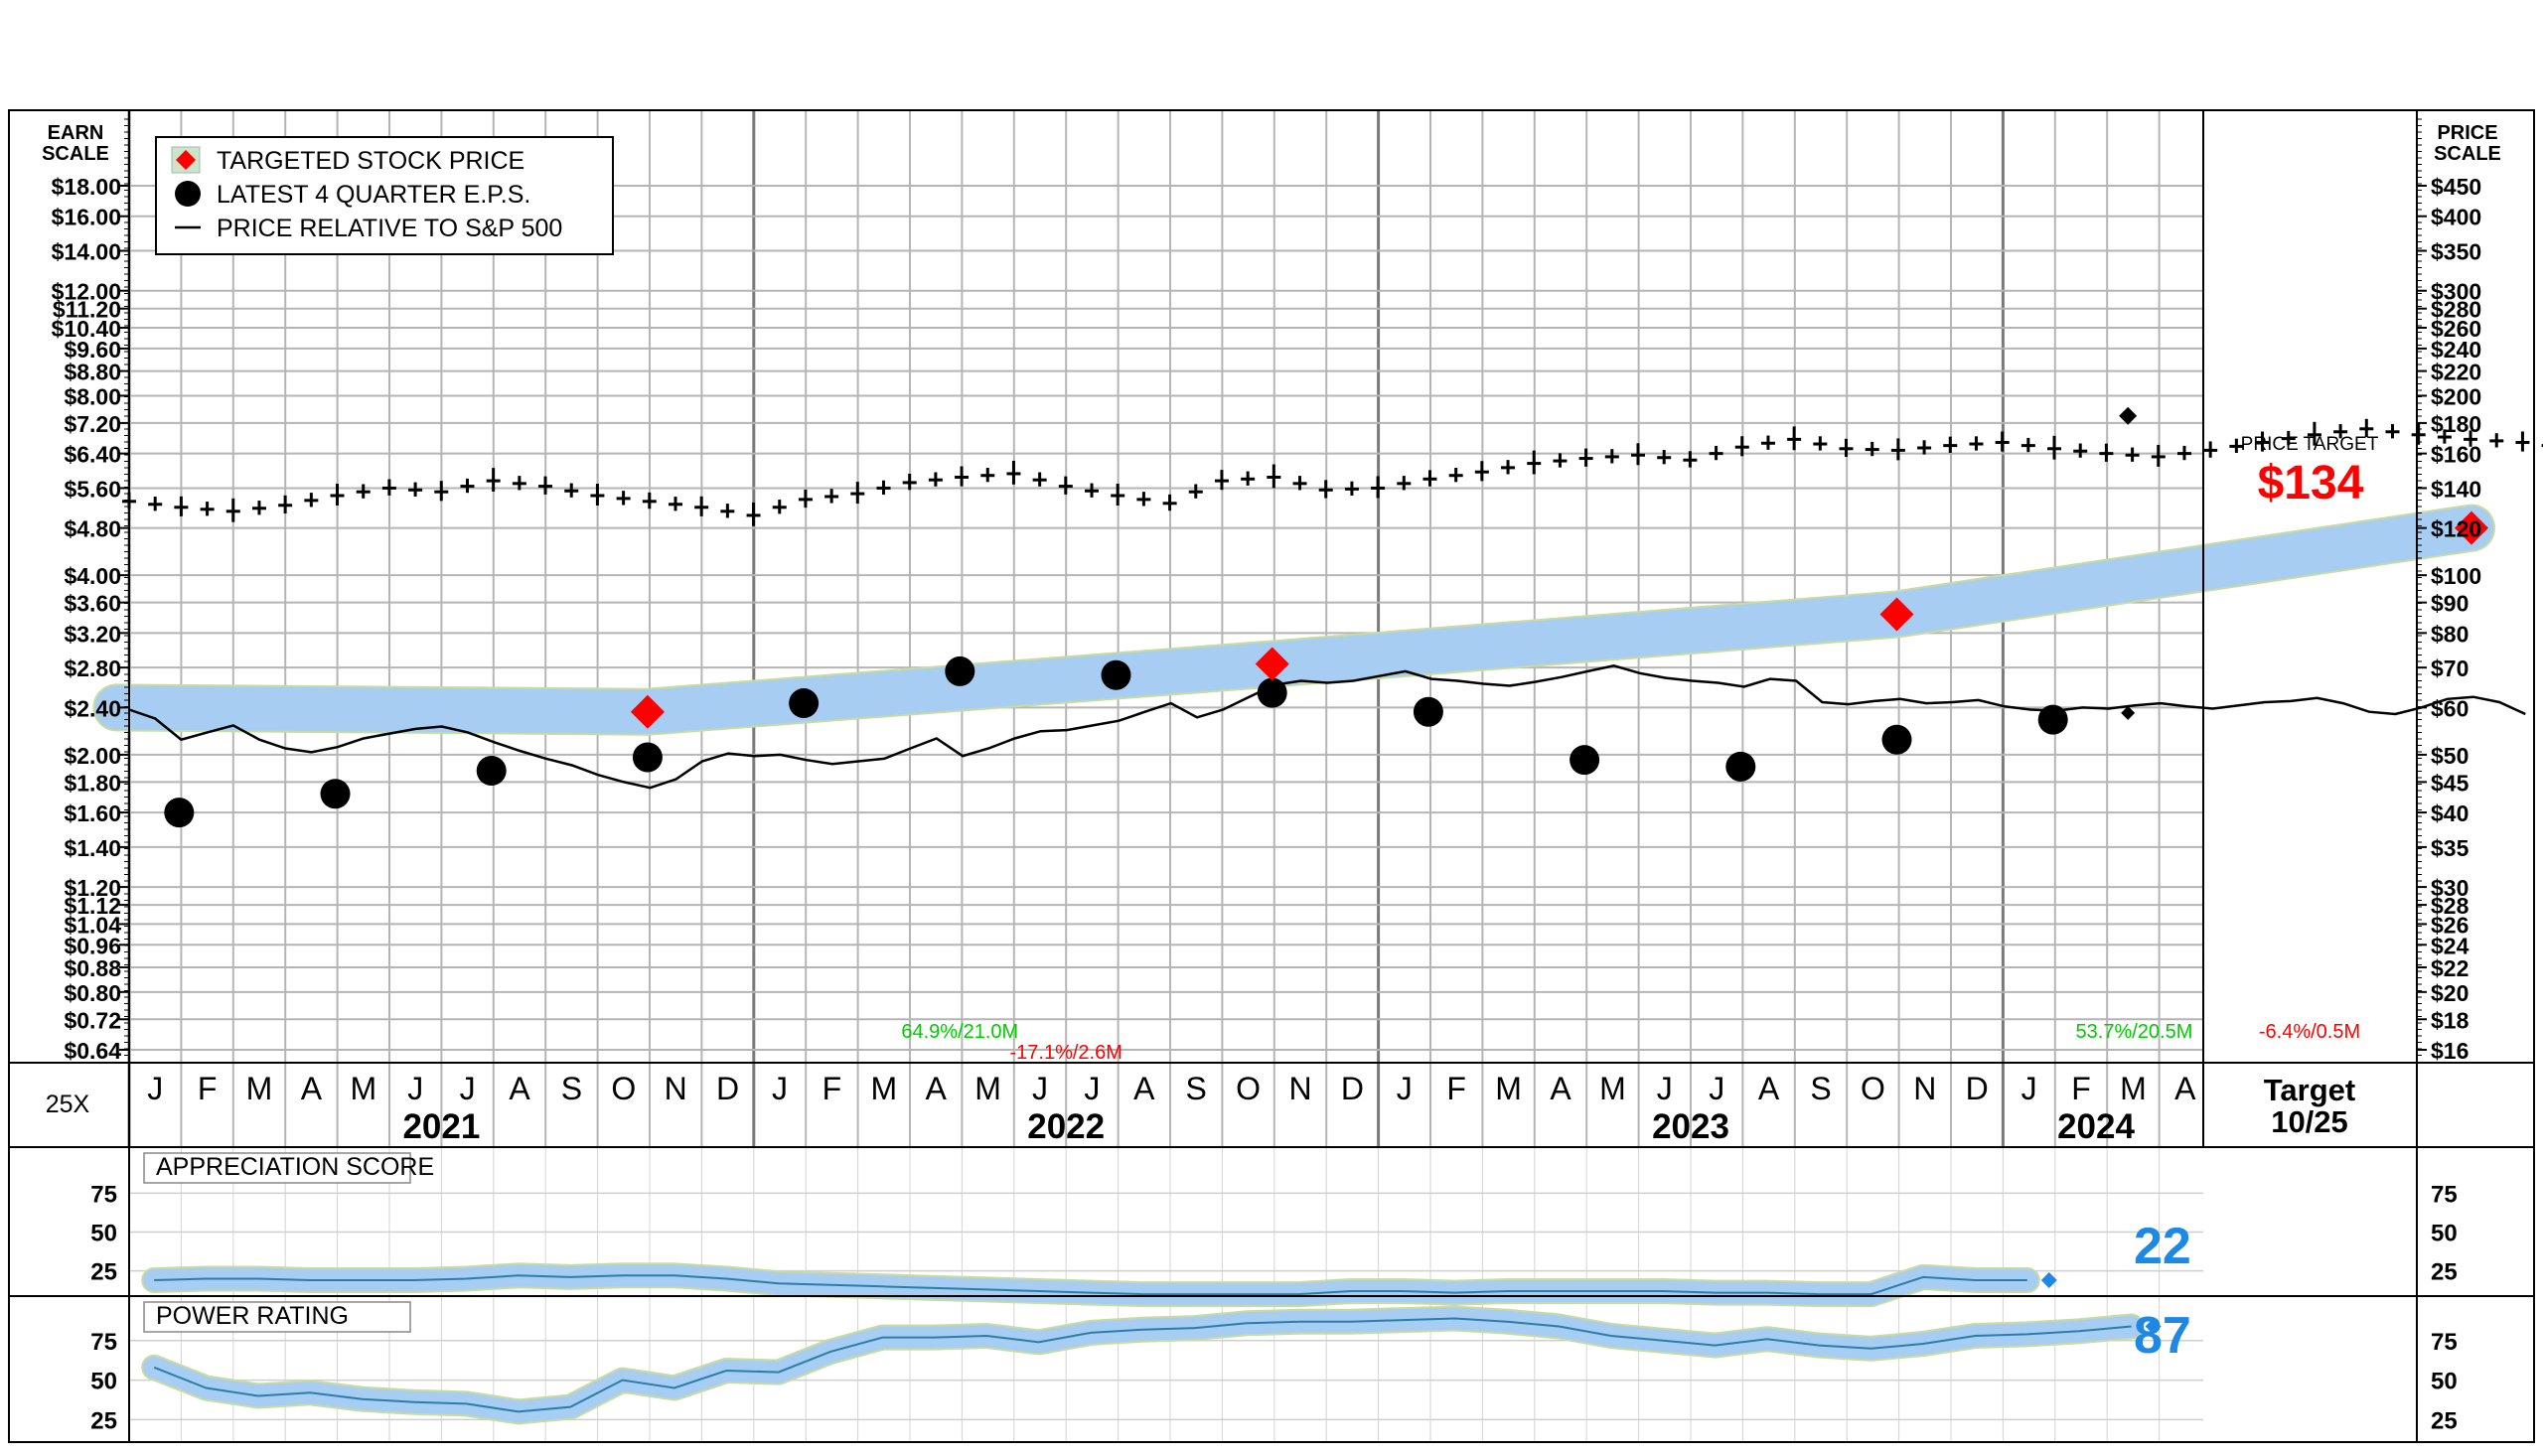  I want to click on earn-tick-label: $4.80, so click(92, 529).